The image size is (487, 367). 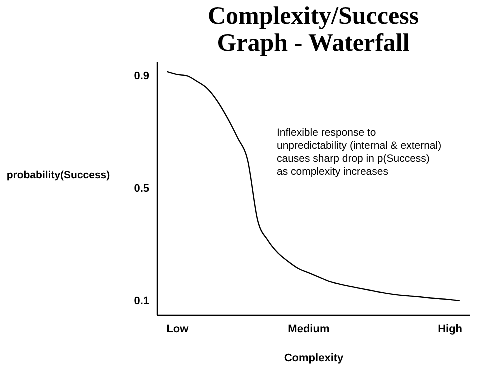 What do you see at coordinates (359, 152) in the screenshot?
I see `annotation: Inflexible response to unpredictability (internal & external) causes sharp drop in p(Success) as complexity increases` at bounding box center [359, 152].